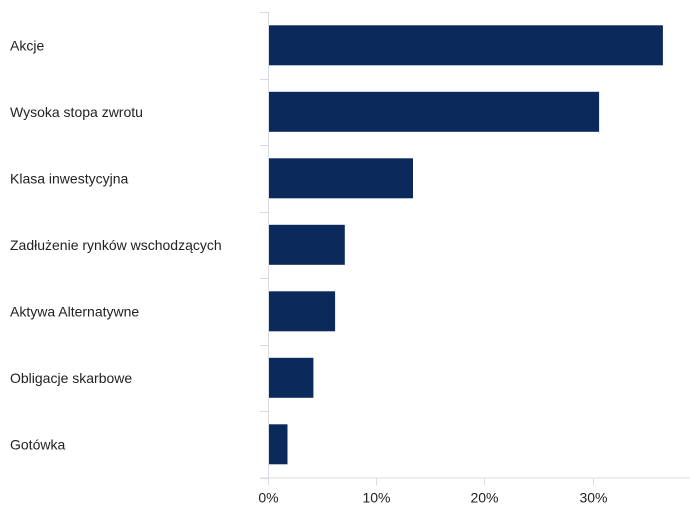 Image resolution: width=690 pixels, height=508 pixels. I want to click on category-label: Akcje, so click(27, 45).